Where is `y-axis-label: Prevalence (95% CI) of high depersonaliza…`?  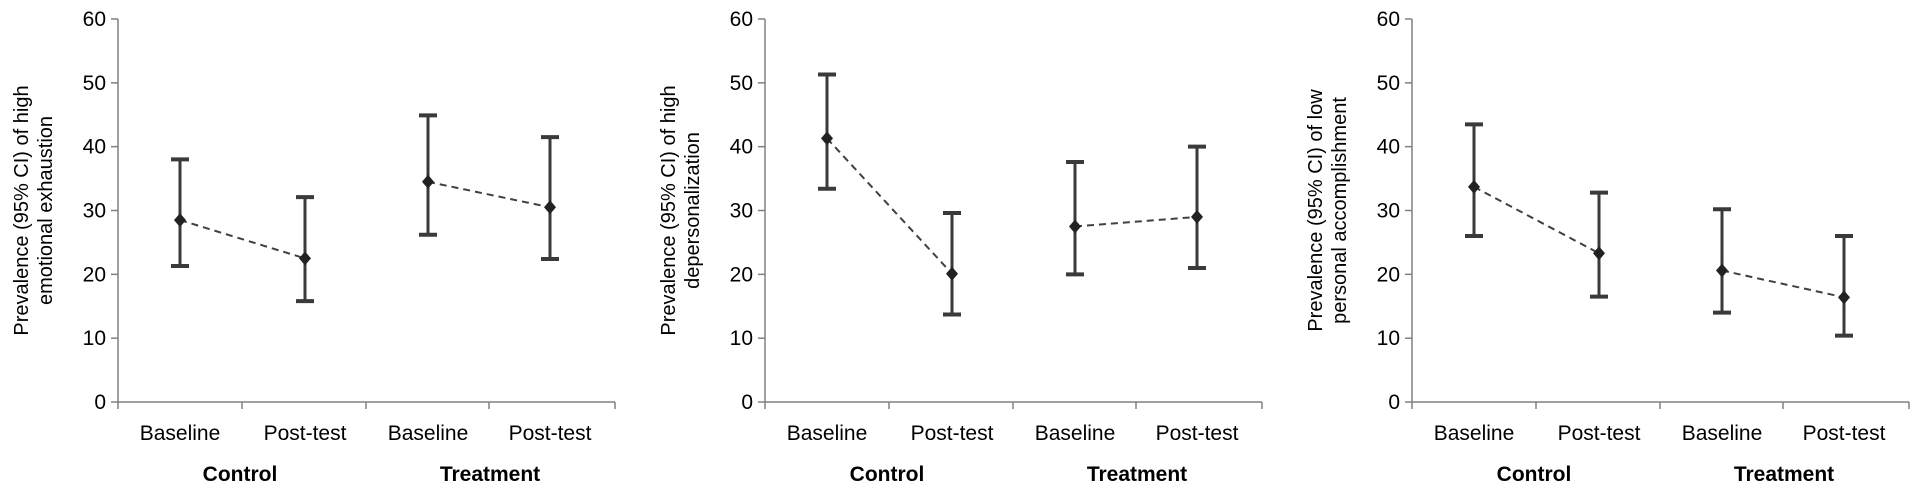 y-axis-label: Prevalence (95% CI) of high depersonaliza… is located at coordinates (681, 210).